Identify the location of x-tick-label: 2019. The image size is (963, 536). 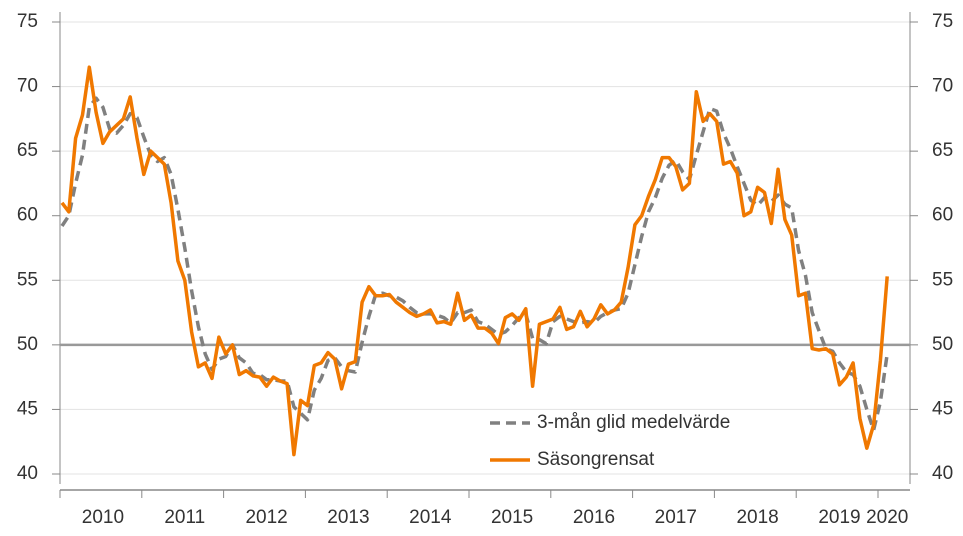
(839, 517).